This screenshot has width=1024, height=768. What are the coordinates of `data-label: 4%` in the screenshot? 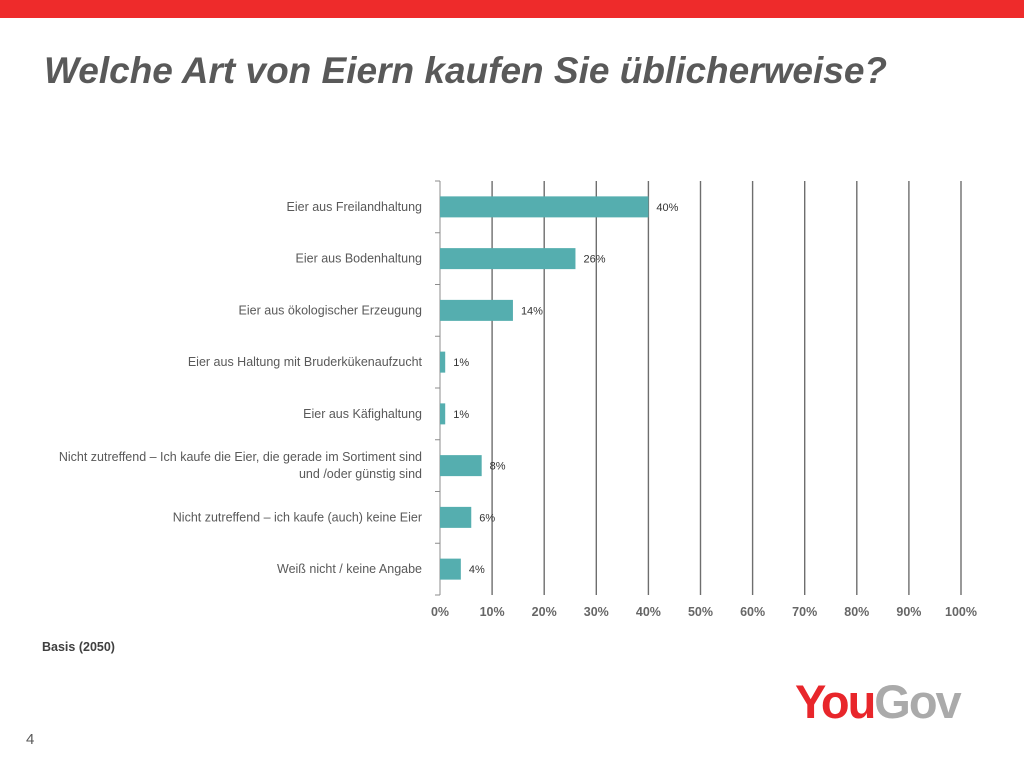 It's located at (477, 570).